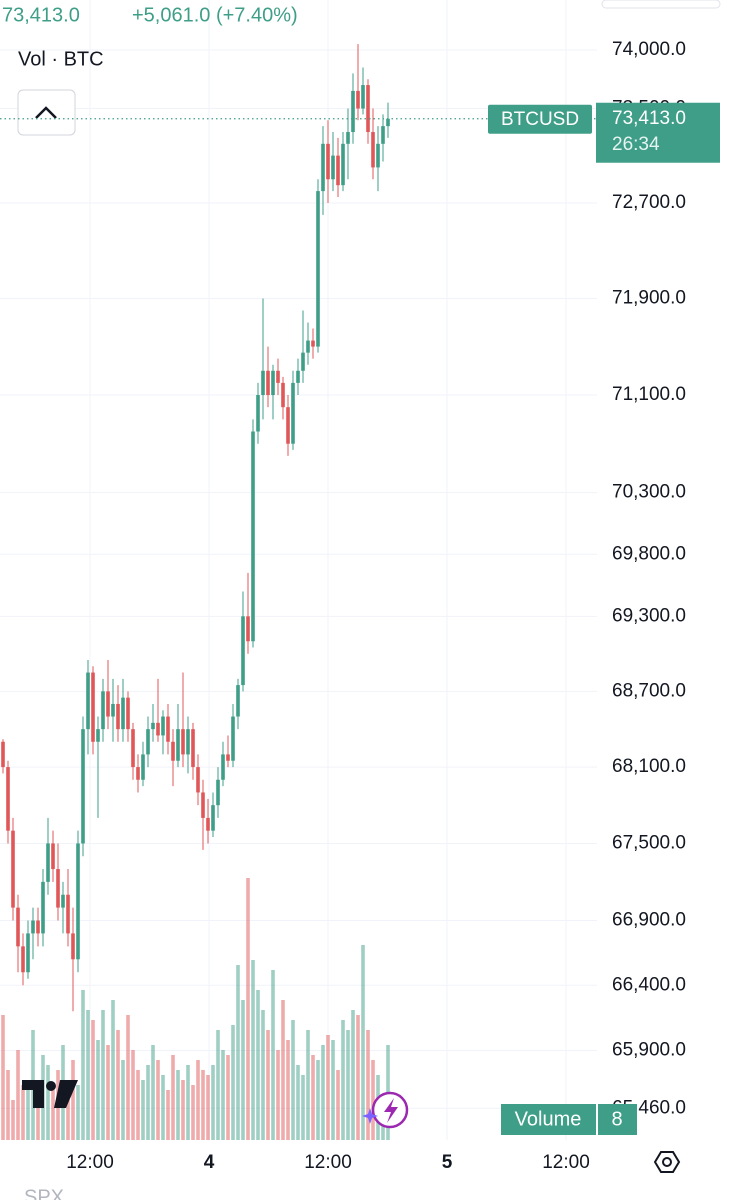 Image resolution: width=729 pixels, height=1200 pixels. I want to click on y-tick-label: 69,800.0, so click(649, 553).